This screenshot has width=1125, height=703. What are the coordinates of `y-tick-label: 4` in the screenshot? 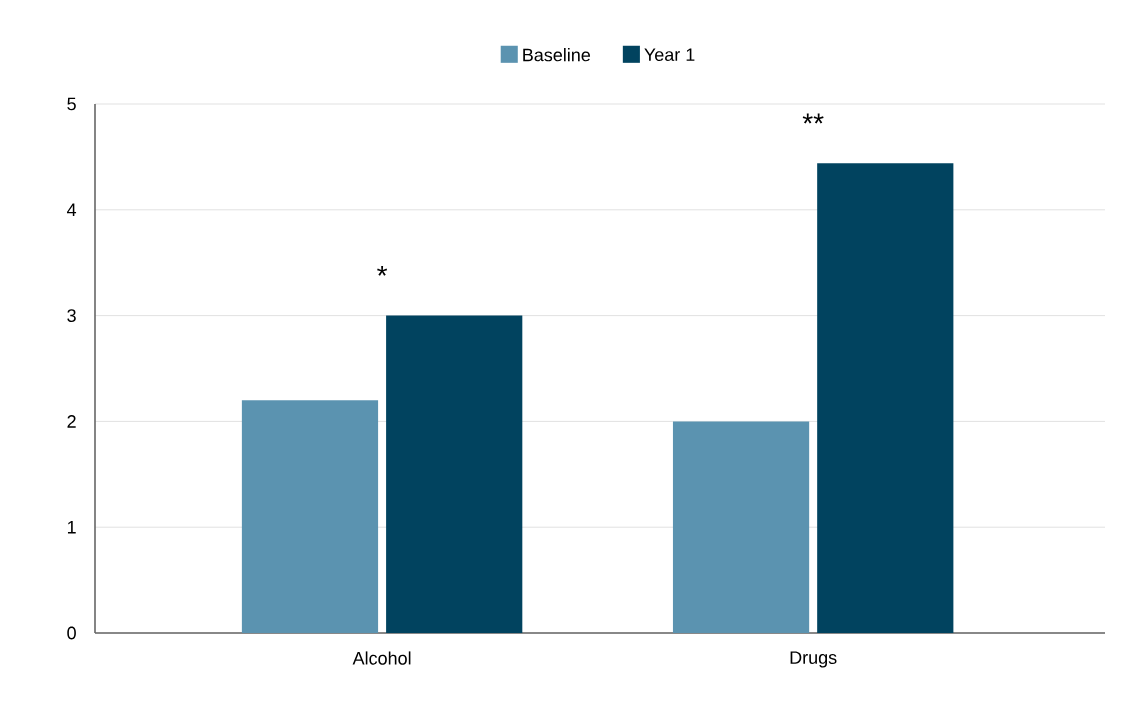 It's located at (72, 209).